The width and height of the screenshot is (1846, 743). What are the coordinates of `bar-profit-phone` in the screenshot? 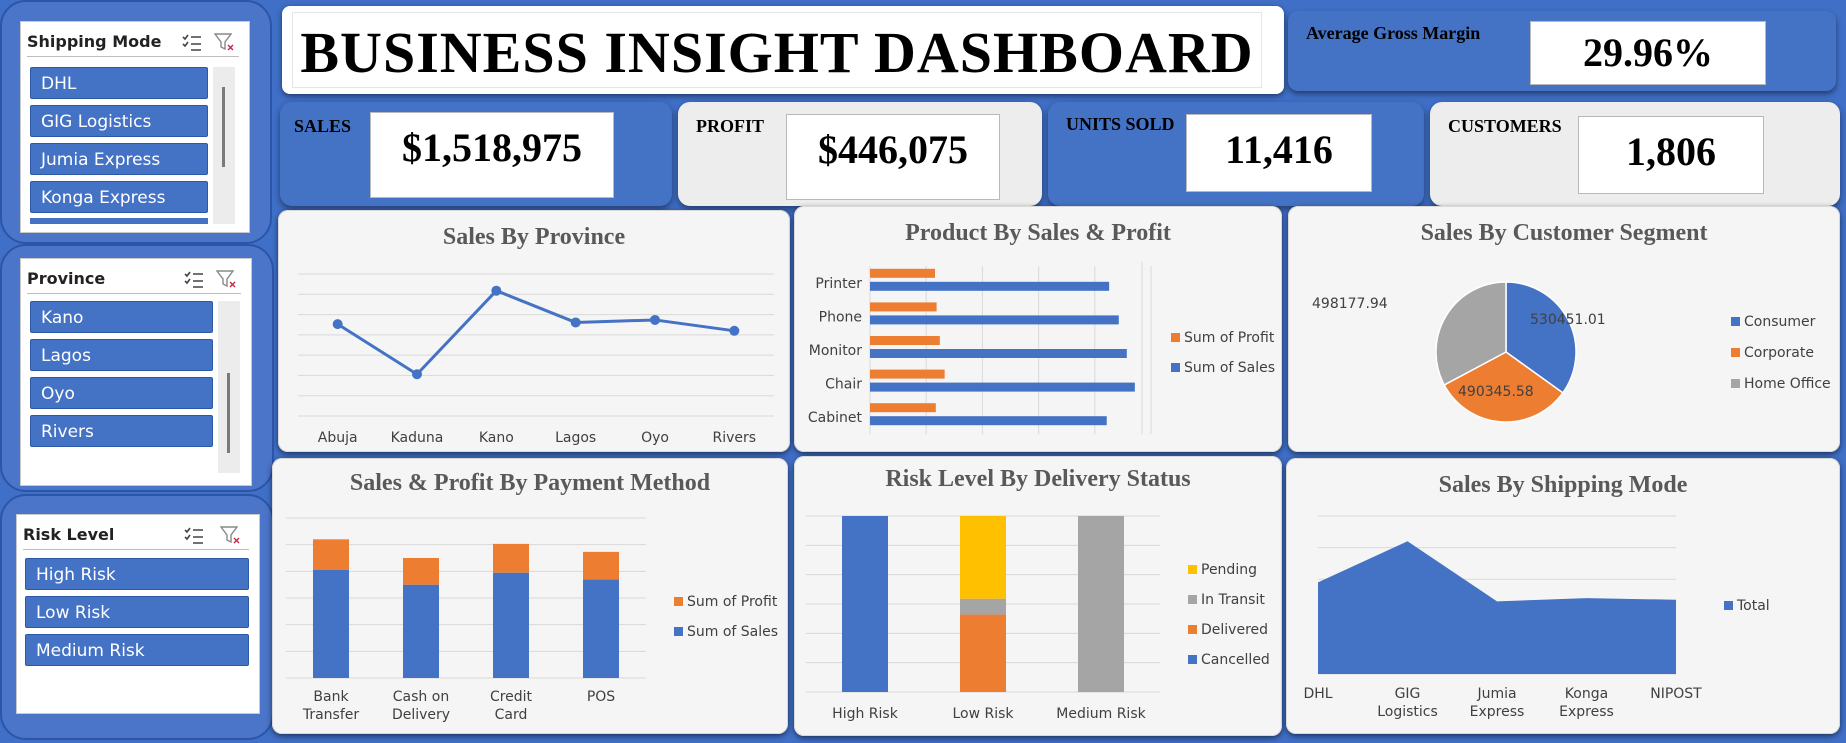 It's located at (903, 307).